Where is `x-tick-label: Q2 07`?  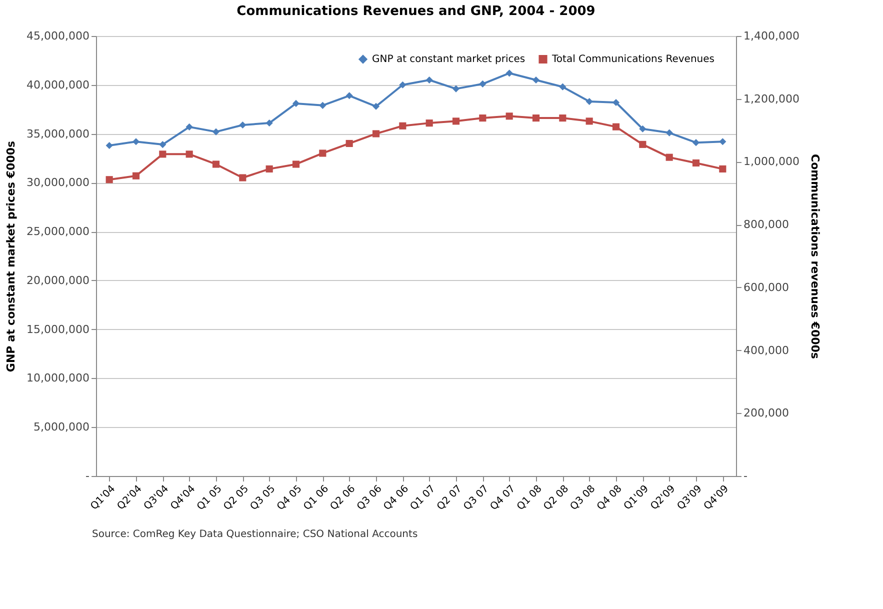 x-tick-label: Q2 07 is located at coordinates (449, 498).